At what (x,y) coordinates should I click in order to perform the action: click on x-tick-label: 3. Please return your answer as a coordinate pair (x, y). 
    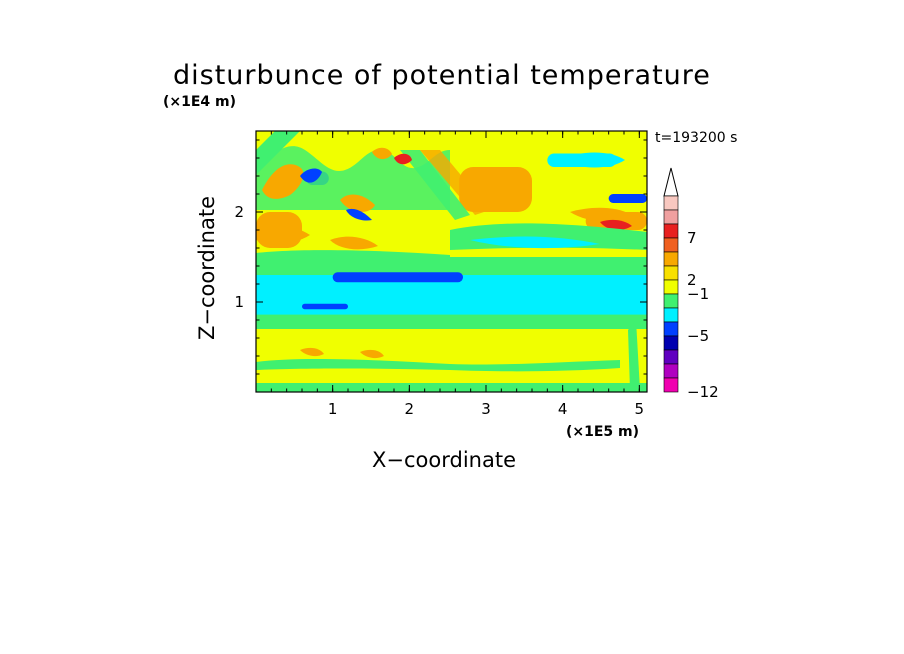
    Looking at the image, I should click on (486, 409).